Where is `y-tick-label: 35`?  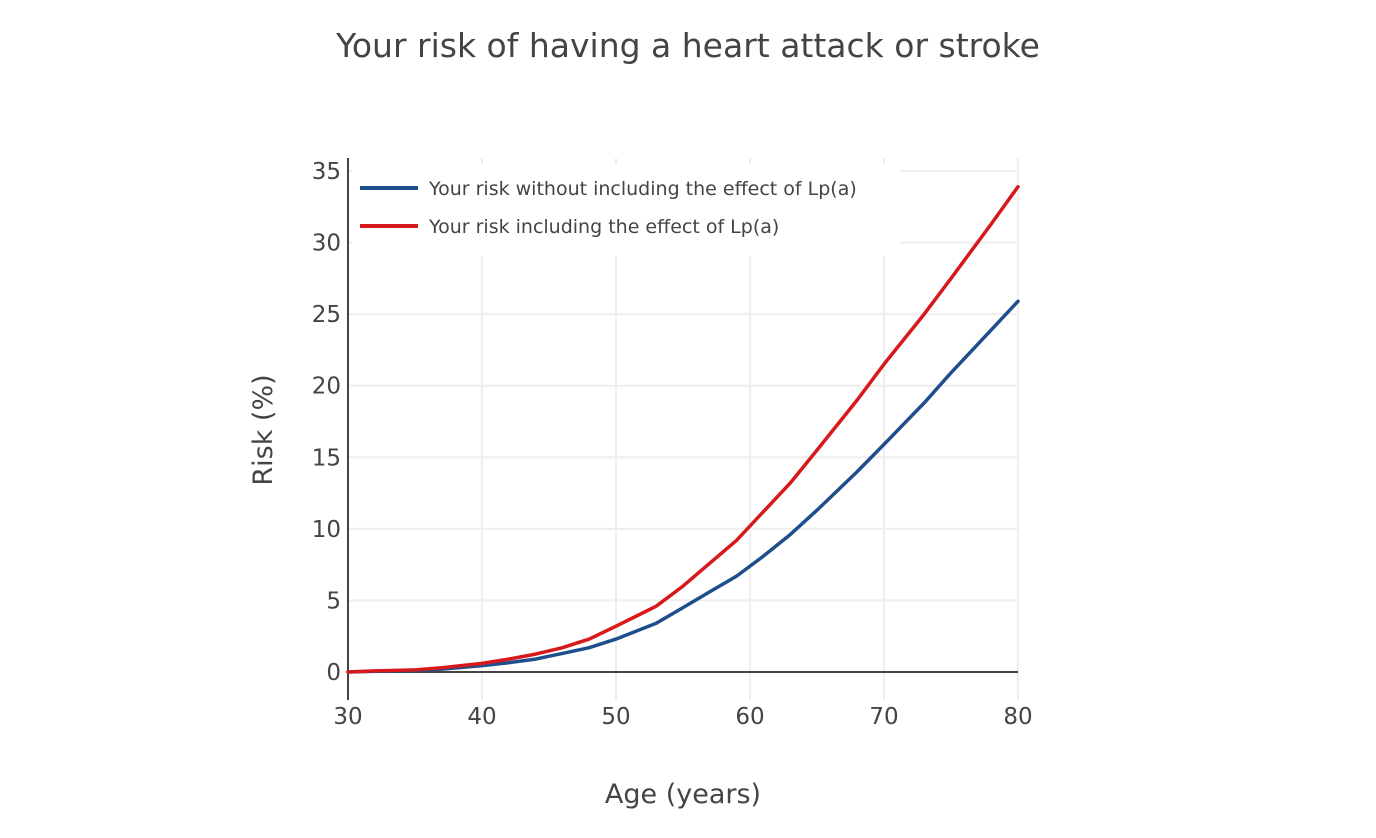
y-tick-label: 35 is located at coordinates (326, 172).